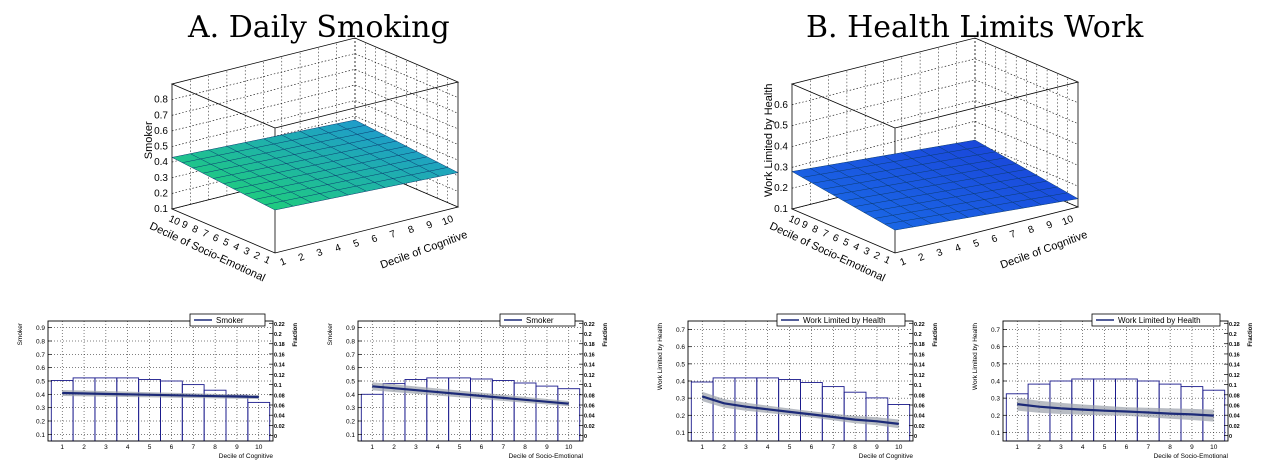 This screenshot has width=1273, height=461. I want to click on surface-socio-tick: 8, so click(815, 230).